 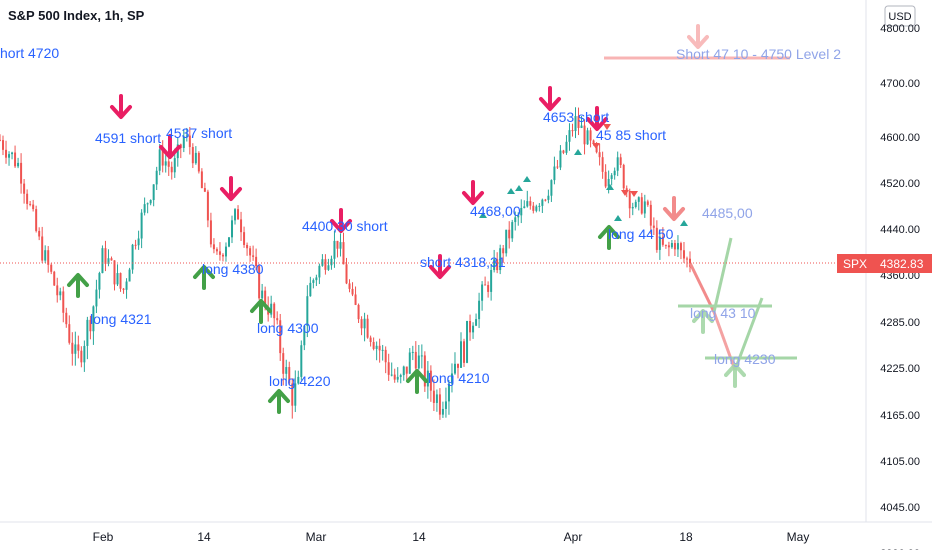 I want to click on annotation-label: long 43 10, so click(x=723, y=313).